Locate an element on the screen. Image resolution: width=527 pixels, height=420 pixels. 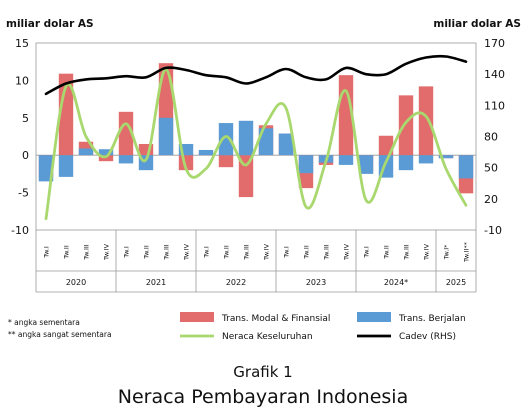
right-axis-unit-label: miliar dolar AS is located at coordinates (477, 24).